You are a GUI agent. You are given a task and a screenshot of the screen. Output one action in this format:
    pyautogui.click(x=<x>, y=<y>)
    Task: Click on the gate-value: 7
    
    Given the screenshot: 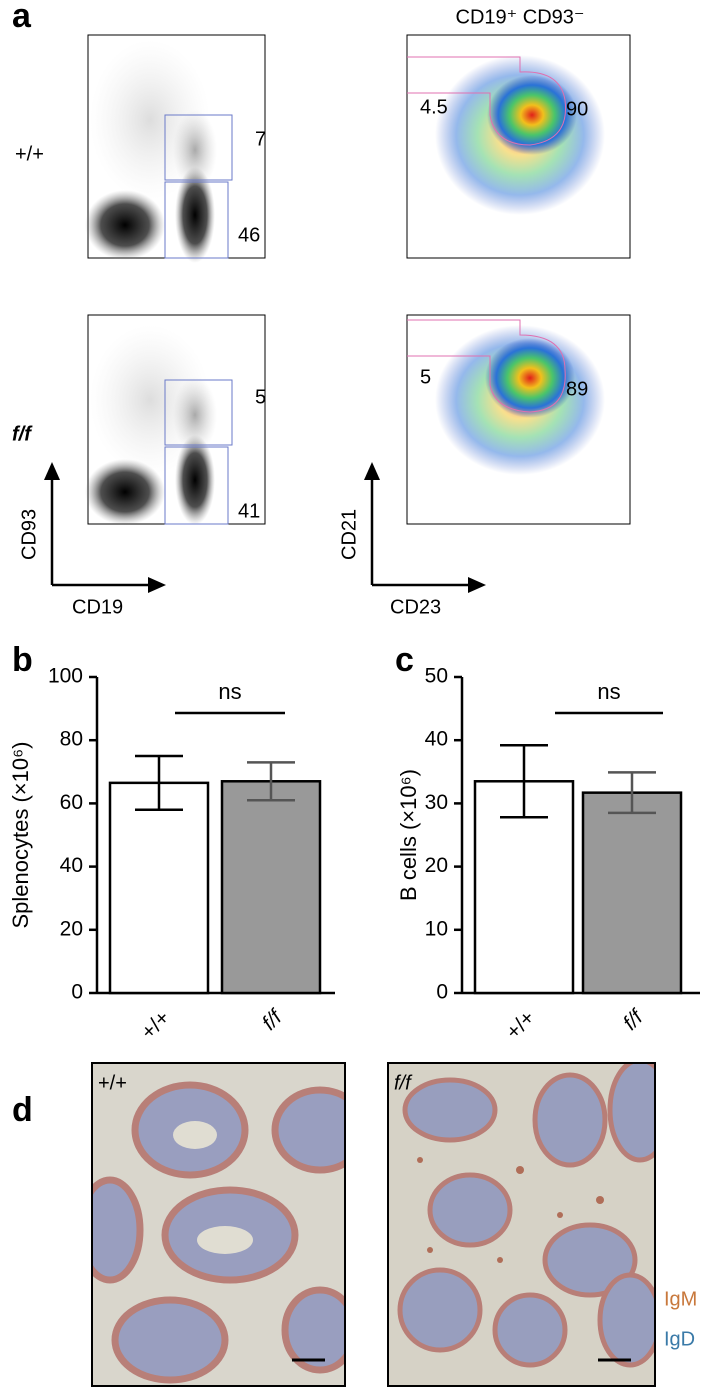 What is the action you would take?
    pyautogui.click(x=260, y=139)
    